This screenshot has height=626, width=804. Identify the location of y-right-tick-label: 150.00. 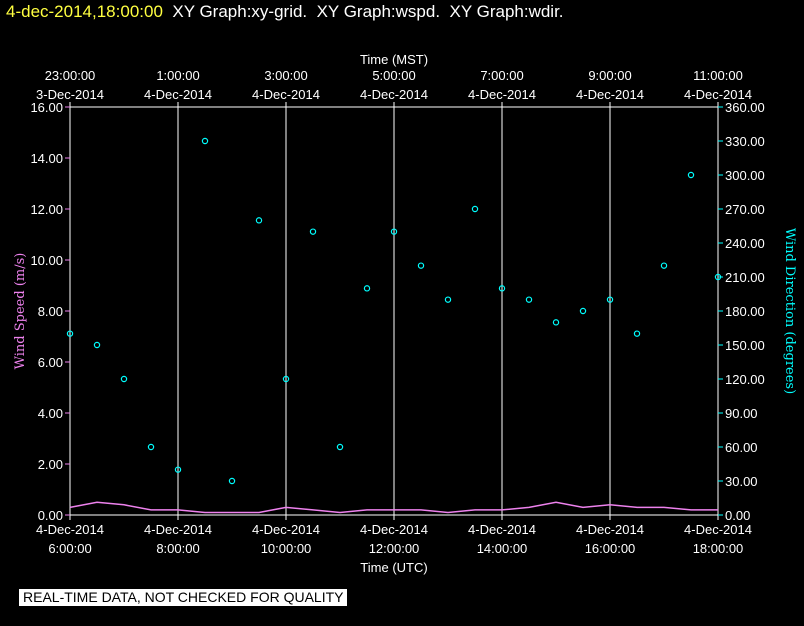
(745, 345).